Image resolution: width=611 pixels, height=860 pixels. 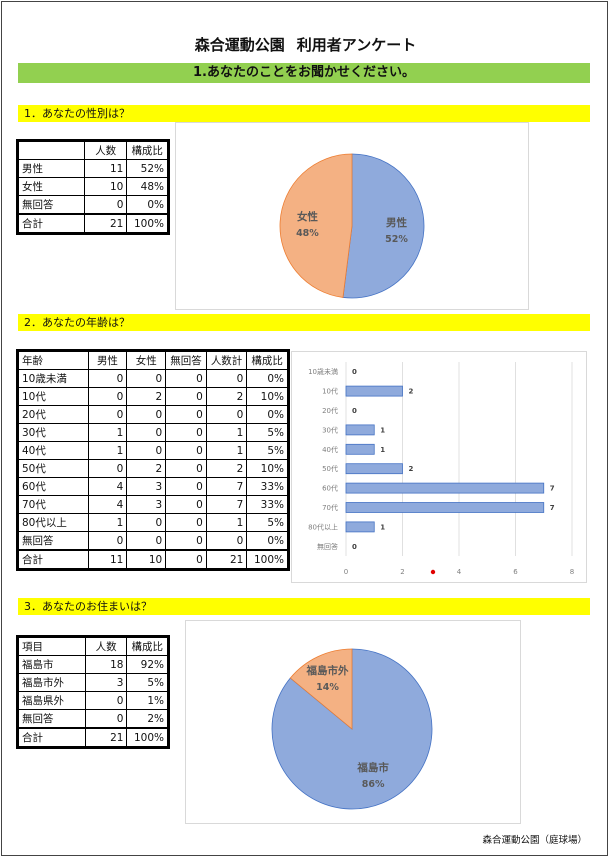 I want to click on table-cell: 48%, so click(x=147, y=186).